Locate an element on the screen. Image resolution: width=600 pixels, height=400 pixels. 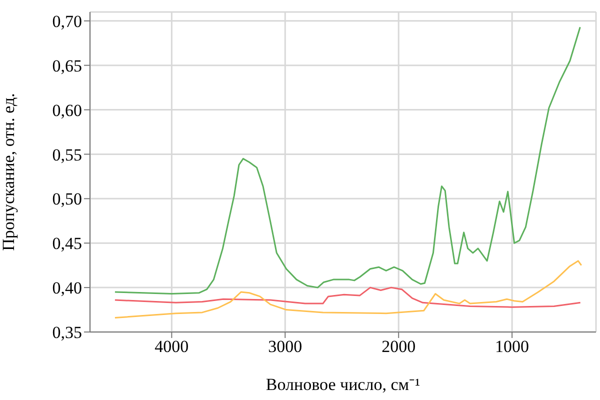
y-tick-label: 0,60 is located at coordinates (67, 110).